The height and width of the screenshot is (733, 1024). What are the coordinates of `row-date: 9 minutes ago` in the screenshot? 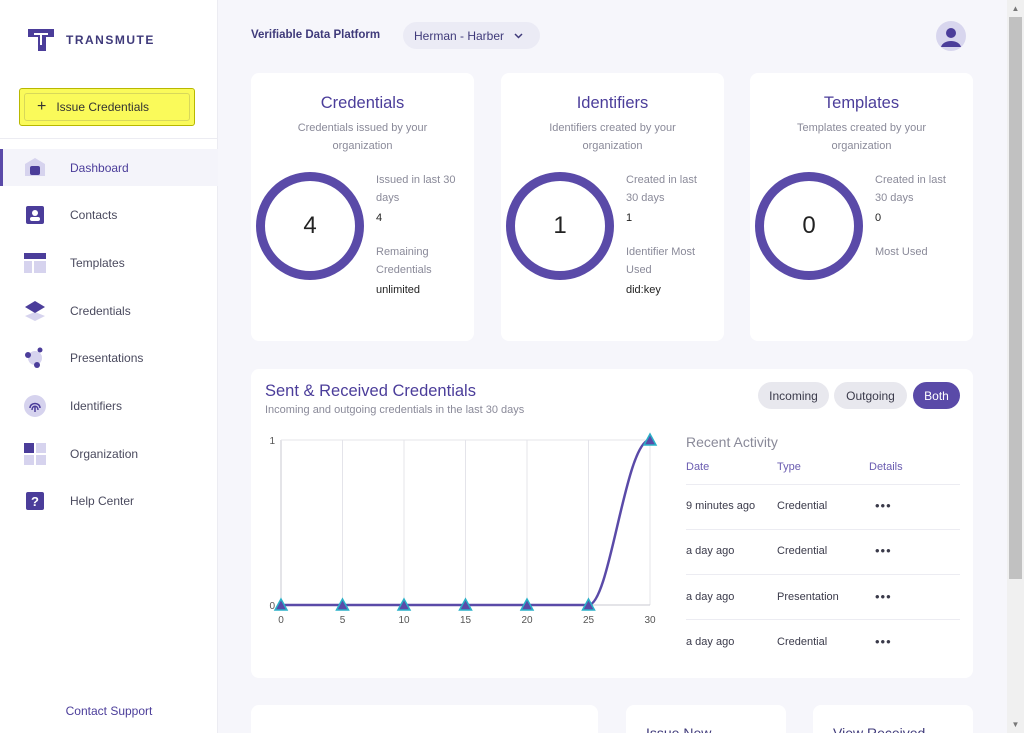 It's located at (721, 506).